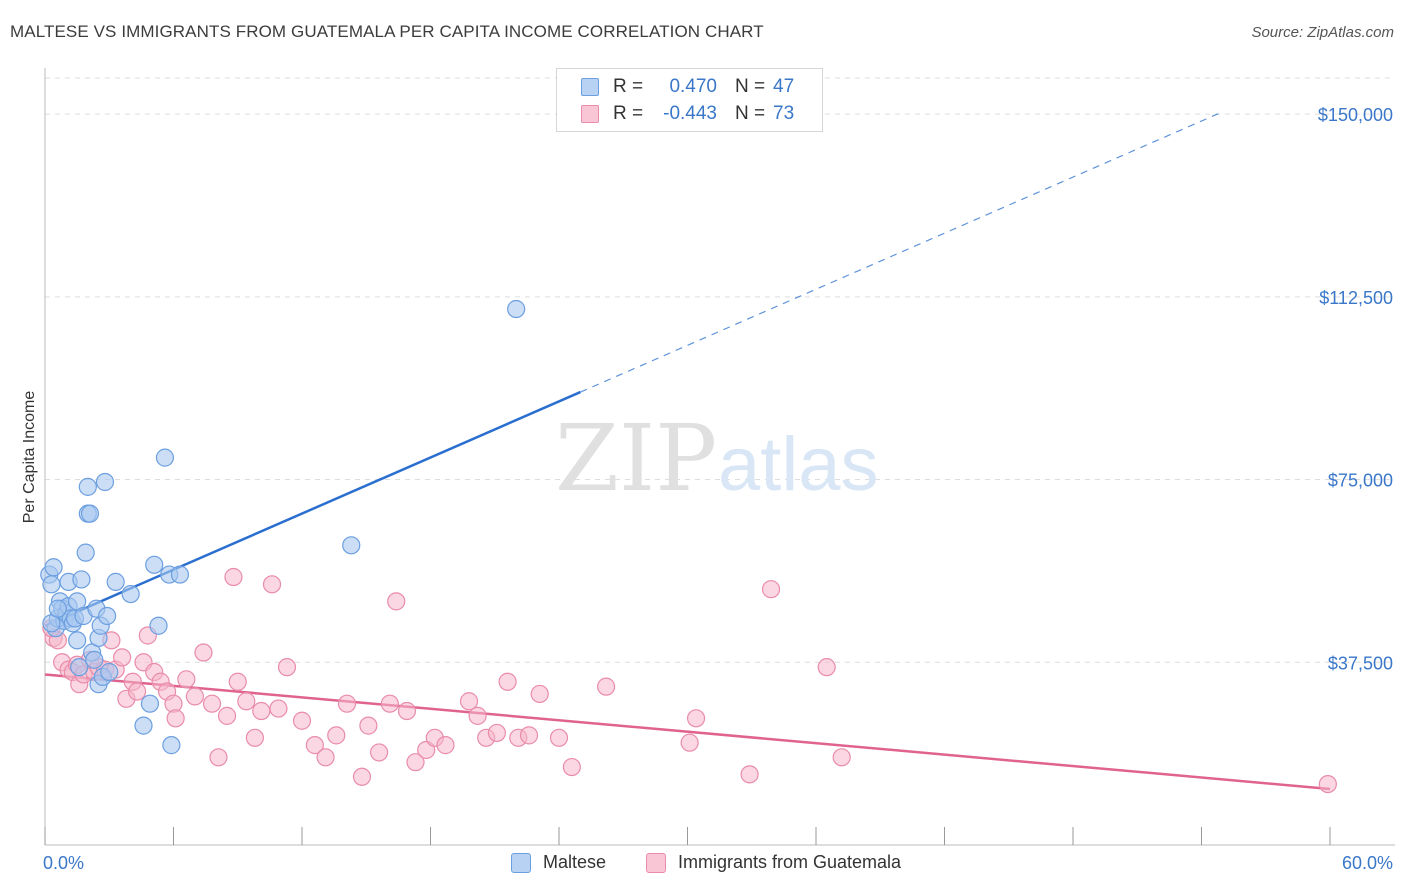 Image resolution: width=1406 pixels, height=892 pixels. Describe the element at coordinates (1355, 115) in the screenshot. I see `y-tick-label: $150,000` at that location.